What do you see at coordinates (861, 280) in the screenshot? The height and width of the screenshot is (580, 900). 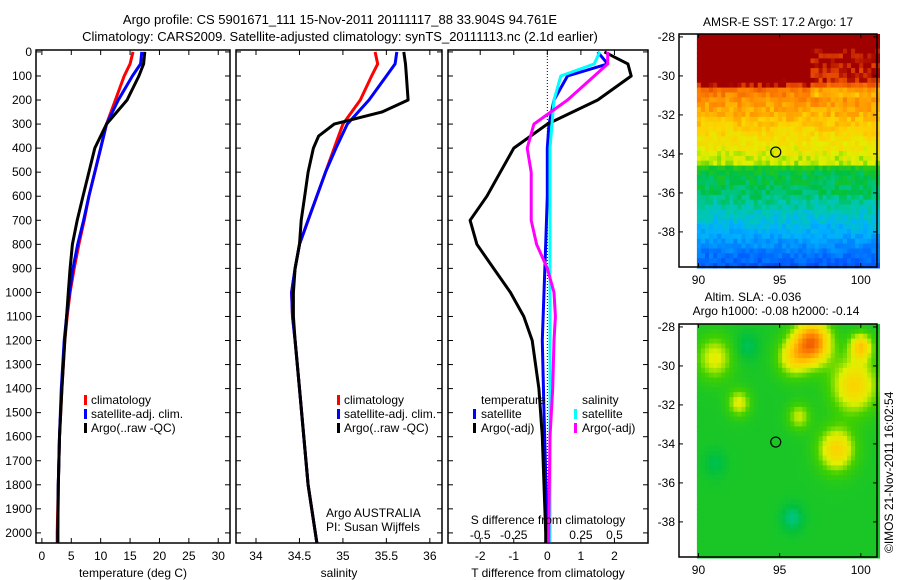 I see `lon-tick-label: 100` at bounding box center [861, 280].